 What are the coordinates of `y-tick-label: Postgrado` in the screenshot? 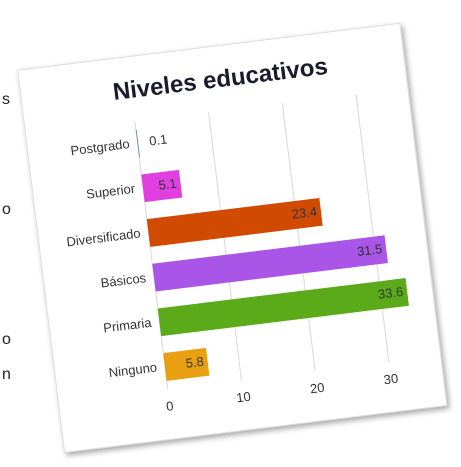 It's located at (100, 147).